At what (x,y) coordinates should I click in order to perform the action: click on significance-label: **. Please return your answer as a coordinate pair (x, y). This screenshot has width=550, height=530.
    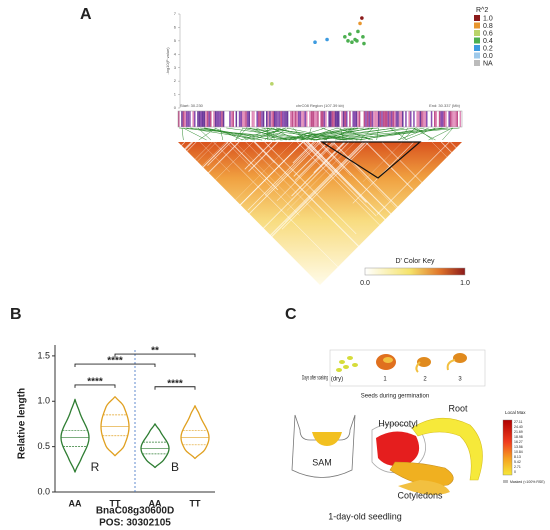
    Looking at the image, I should click on (155, 351).